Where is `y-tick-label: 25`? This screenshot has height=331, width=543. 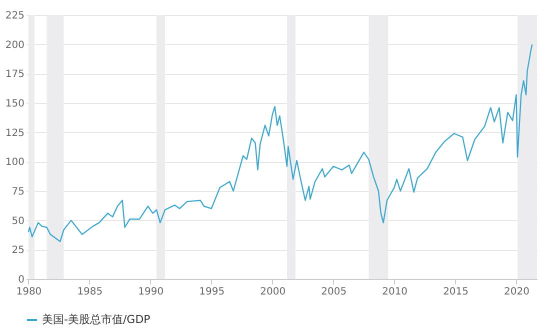
y-tick-label: 25 is located at coordinates (18, 250).